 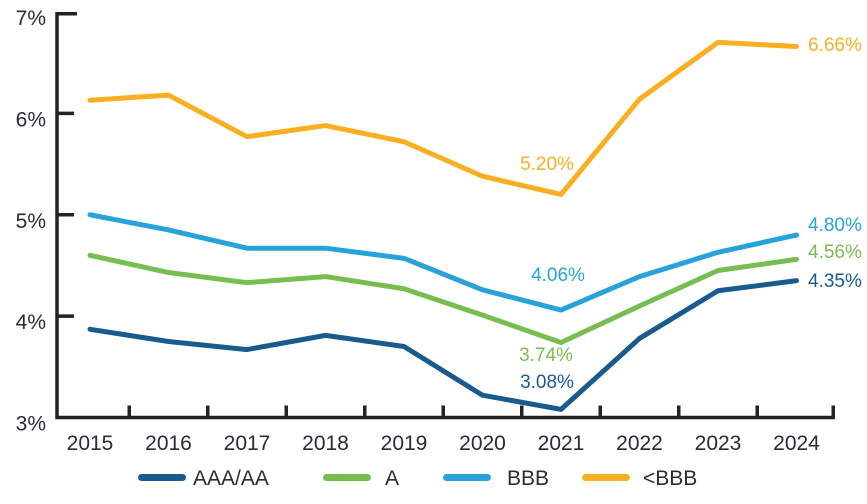 I want to click on data-label: 4.35%, so click(x=835, y=281).